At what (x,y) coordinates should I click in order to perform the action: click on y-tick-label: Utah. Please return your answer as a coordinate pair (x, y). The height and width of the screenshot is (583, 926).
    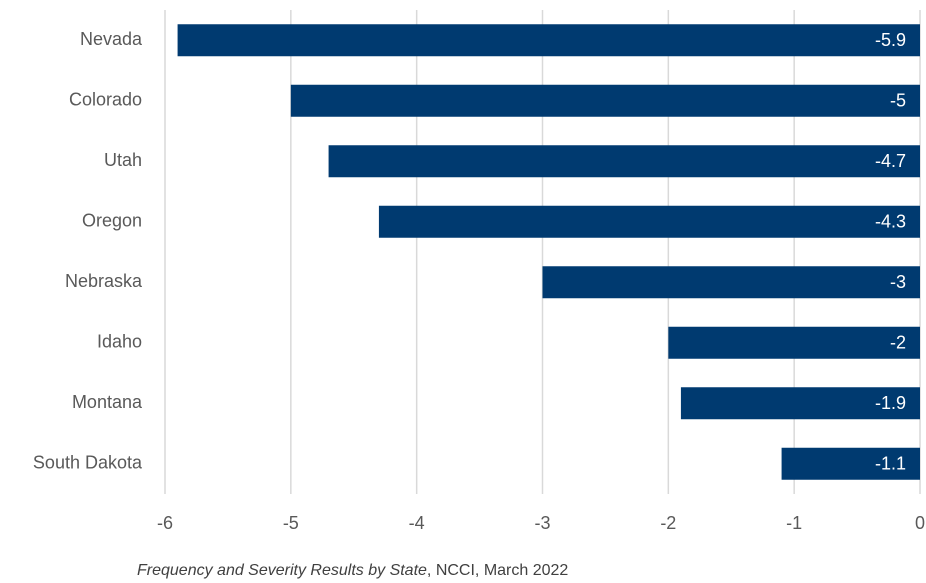
    Looking at the image, I should click on (123, 160).